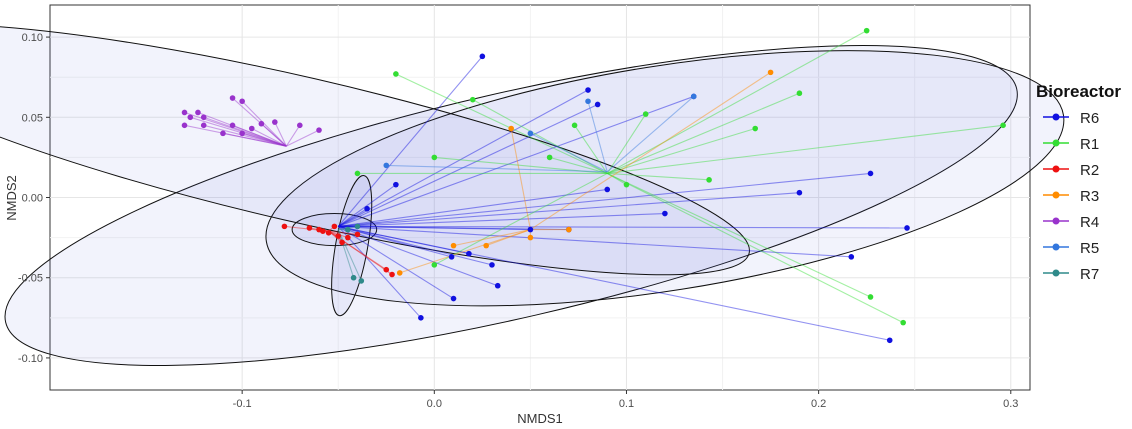  What do you see at coordinates (626, 404) in the screenshot?
I see `x-tick-label: 0.1` at bounding box center [626, 404].